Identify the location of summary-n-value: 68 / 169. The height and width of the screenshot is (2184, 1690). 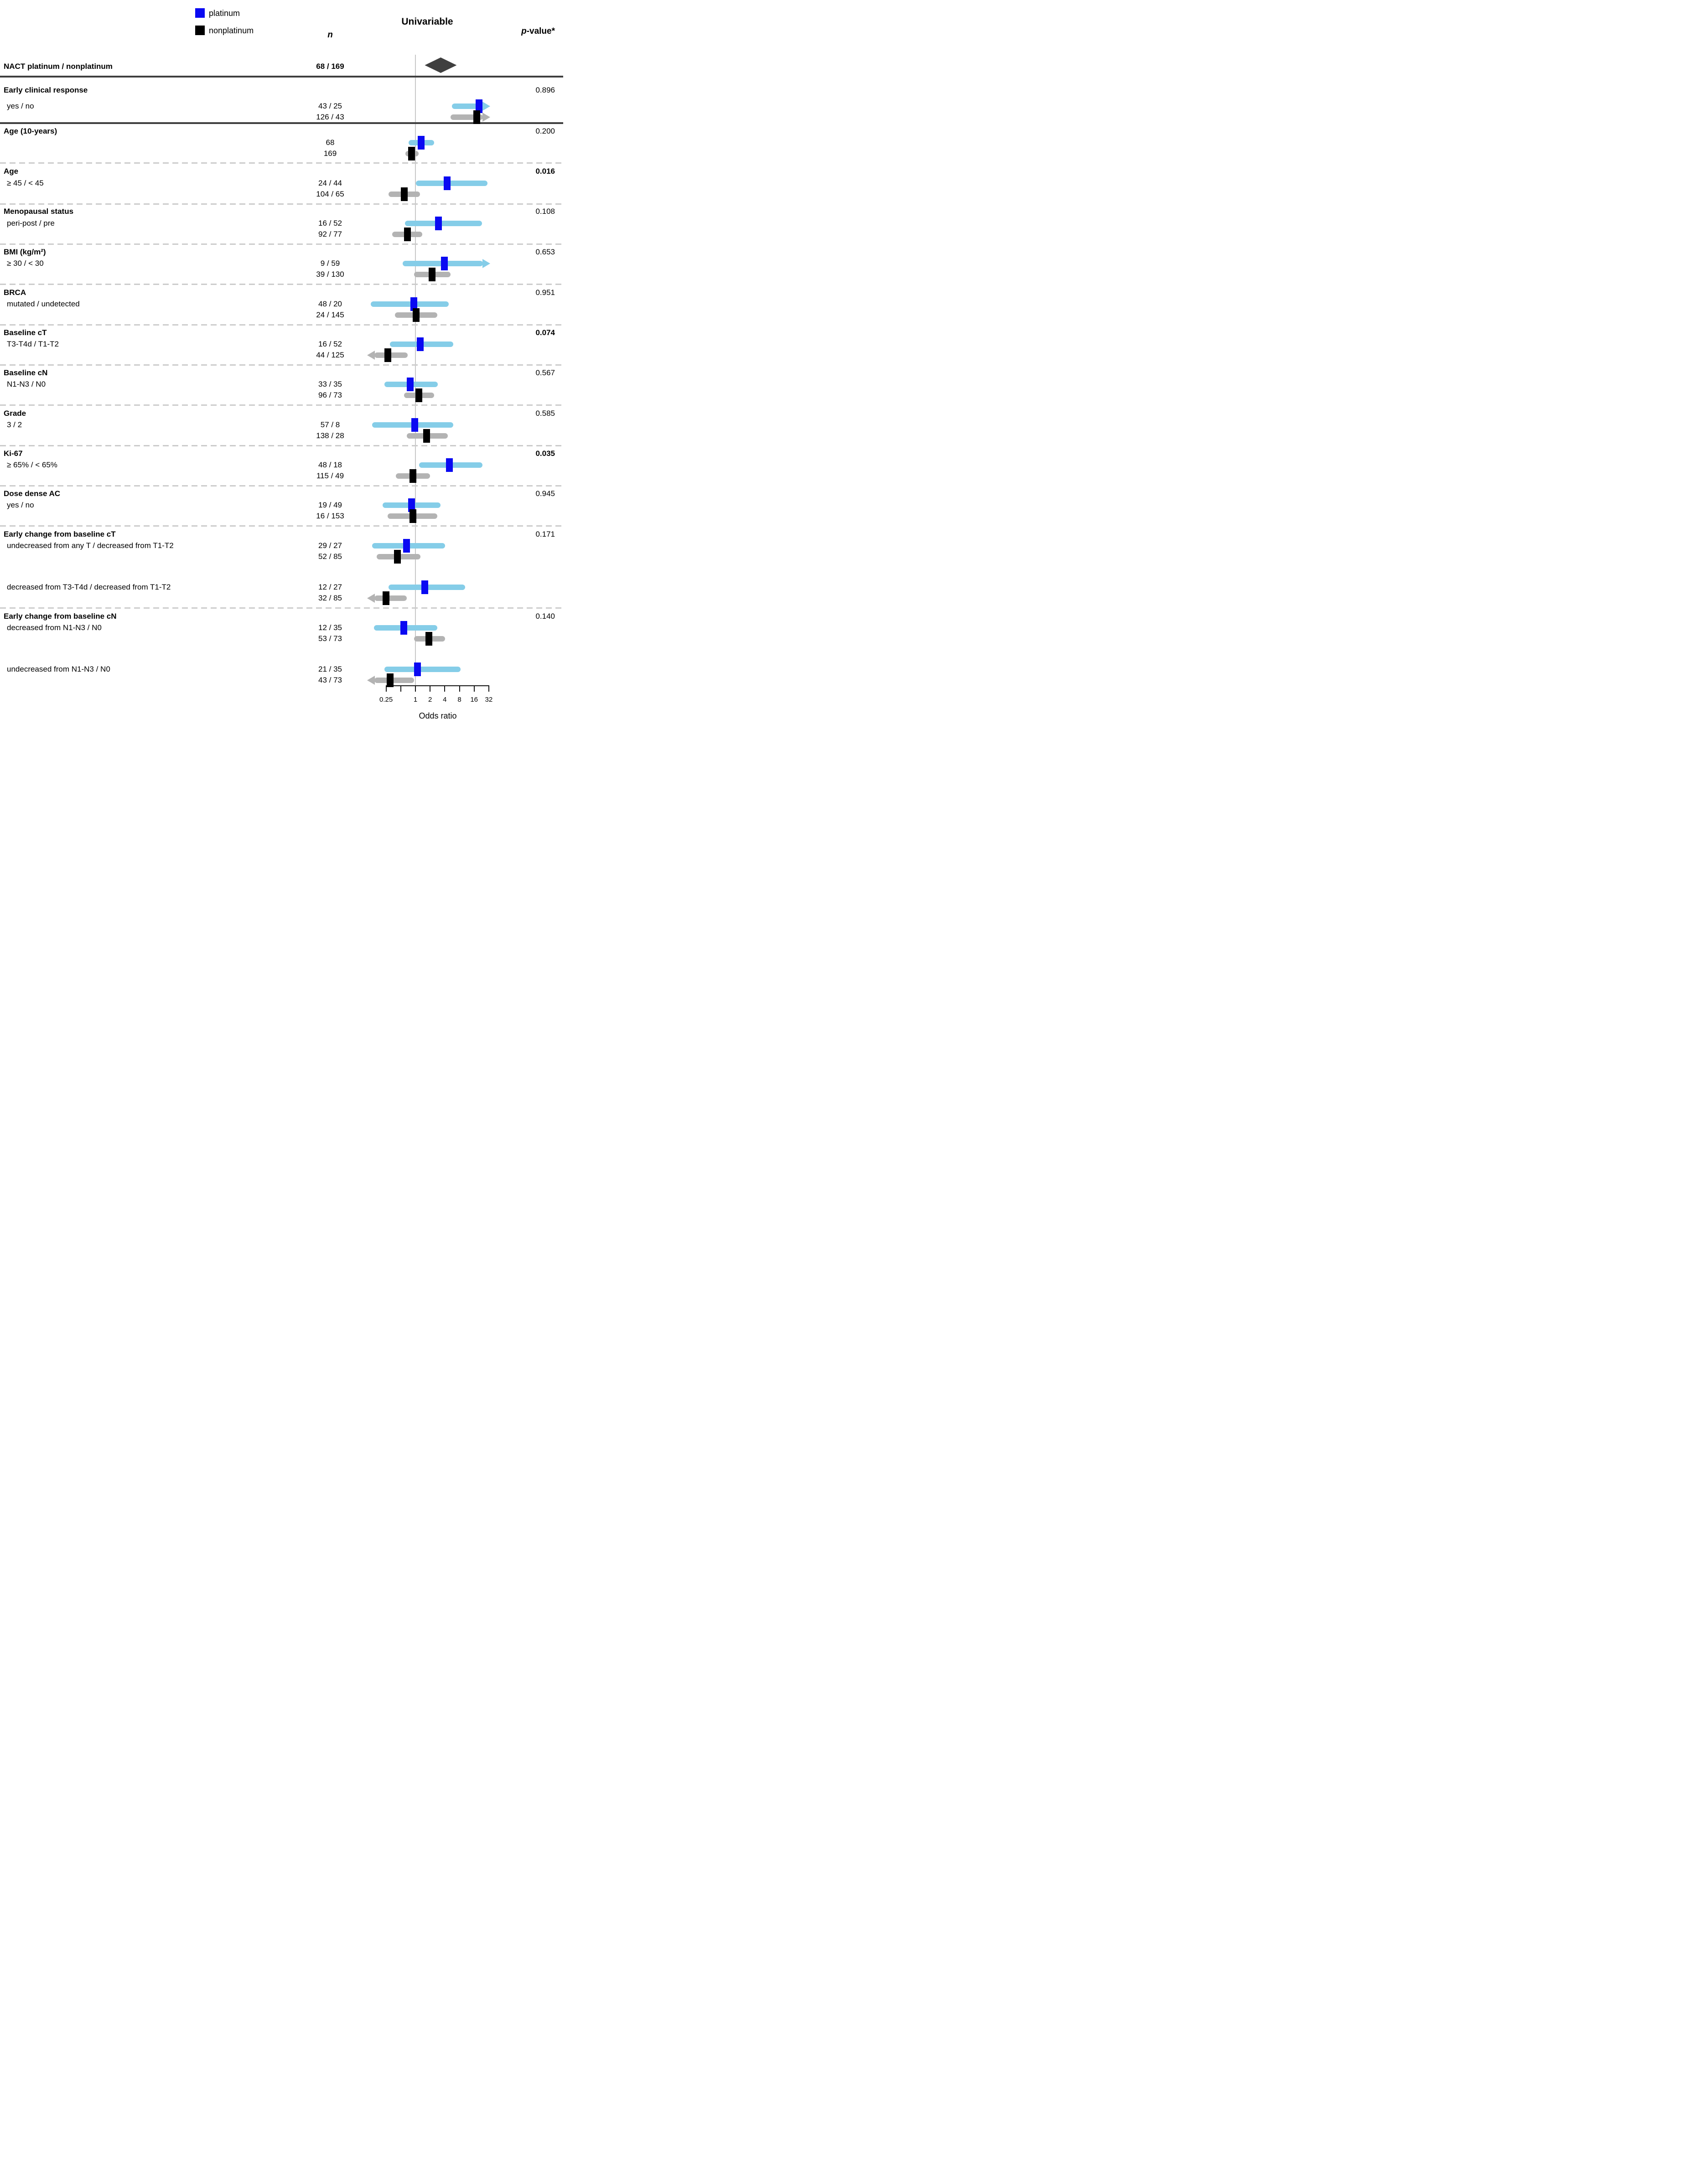
(330, 66).